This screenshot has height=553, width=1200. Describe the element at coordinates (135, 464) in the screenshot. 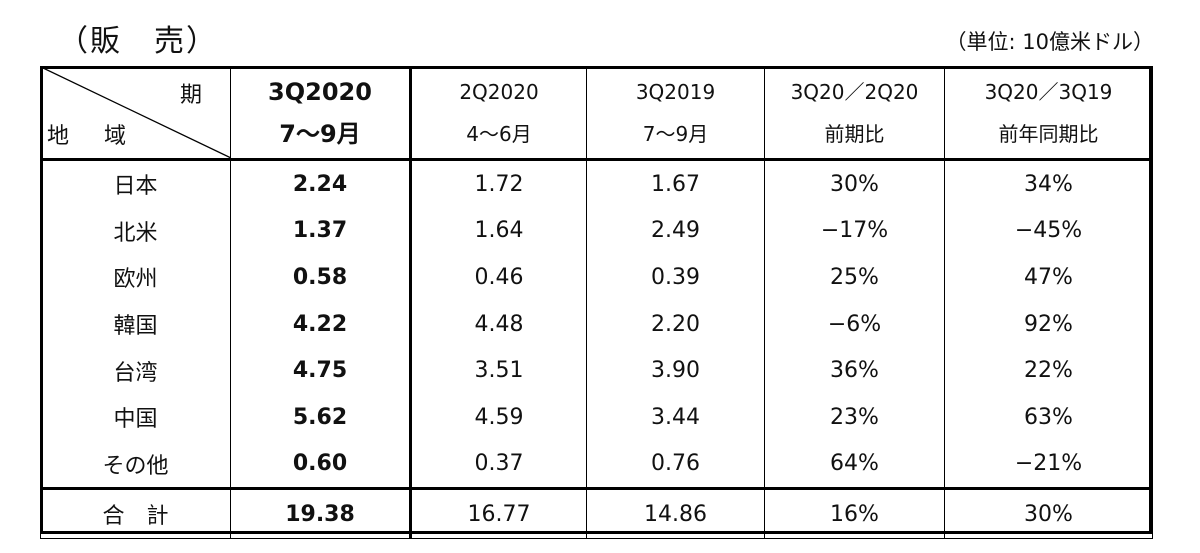

I see `region-cell: その他` at that location.